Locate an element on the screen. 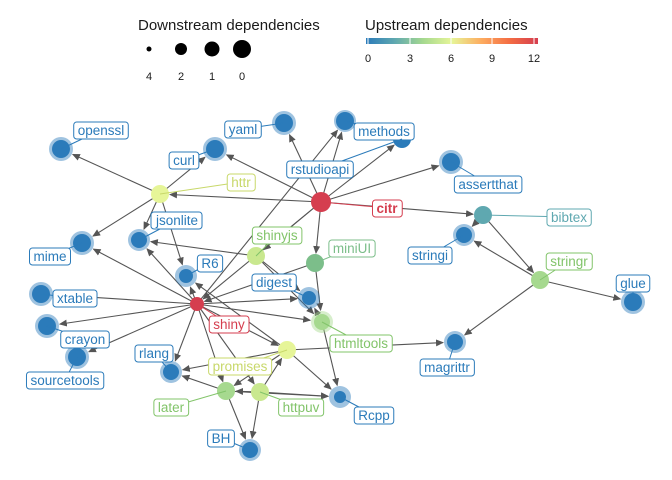 This screenshot has height=480, width=672. node-label-jsonlite: jsonlite is located at coordinates (170, 226).